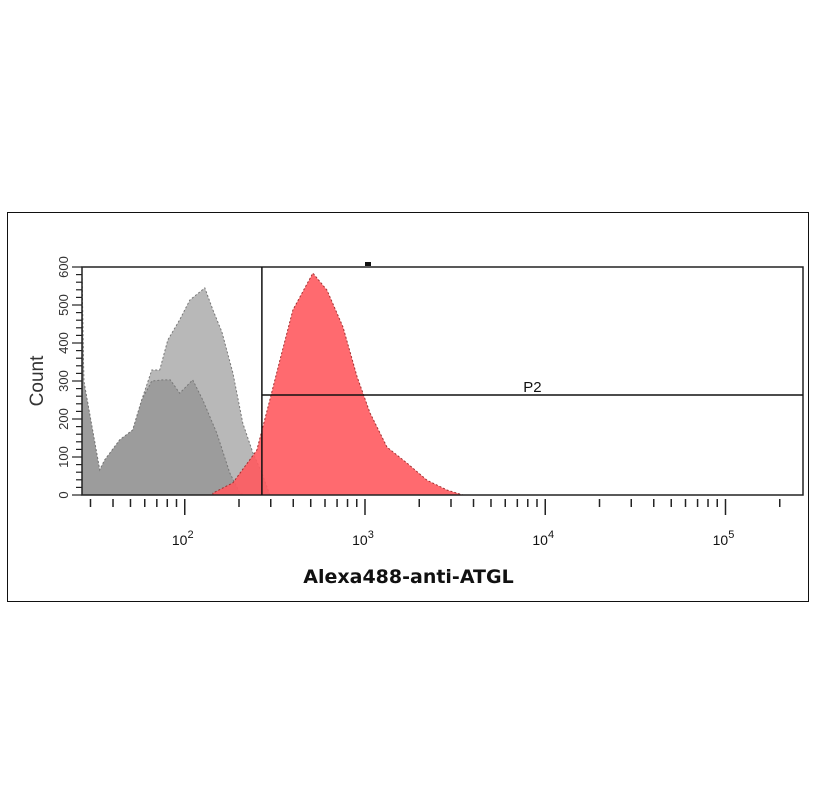  I want to click on top-marker, so click(368, 264).